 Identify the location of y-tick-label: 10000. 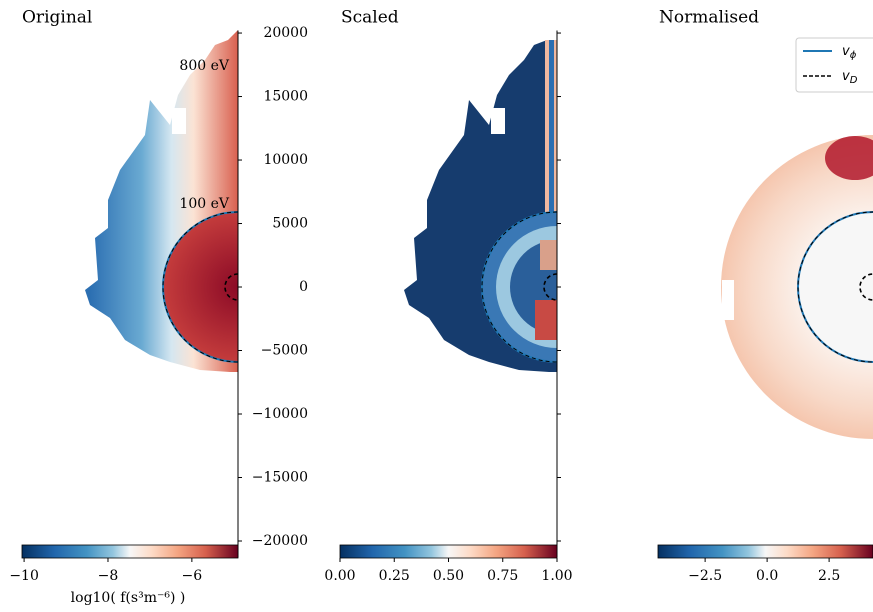
(285, 160).